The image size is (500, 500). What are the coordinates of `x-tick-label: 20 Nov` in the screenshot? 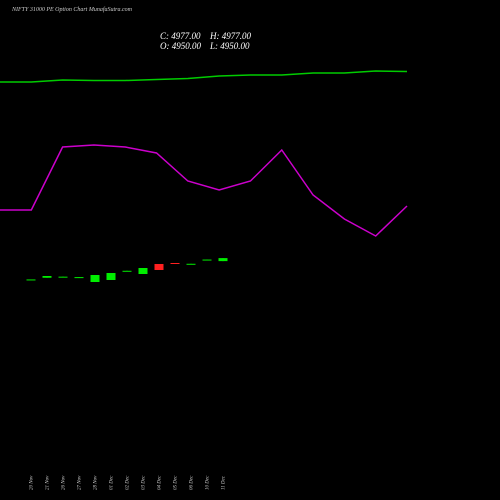 It's located at (32, 482).